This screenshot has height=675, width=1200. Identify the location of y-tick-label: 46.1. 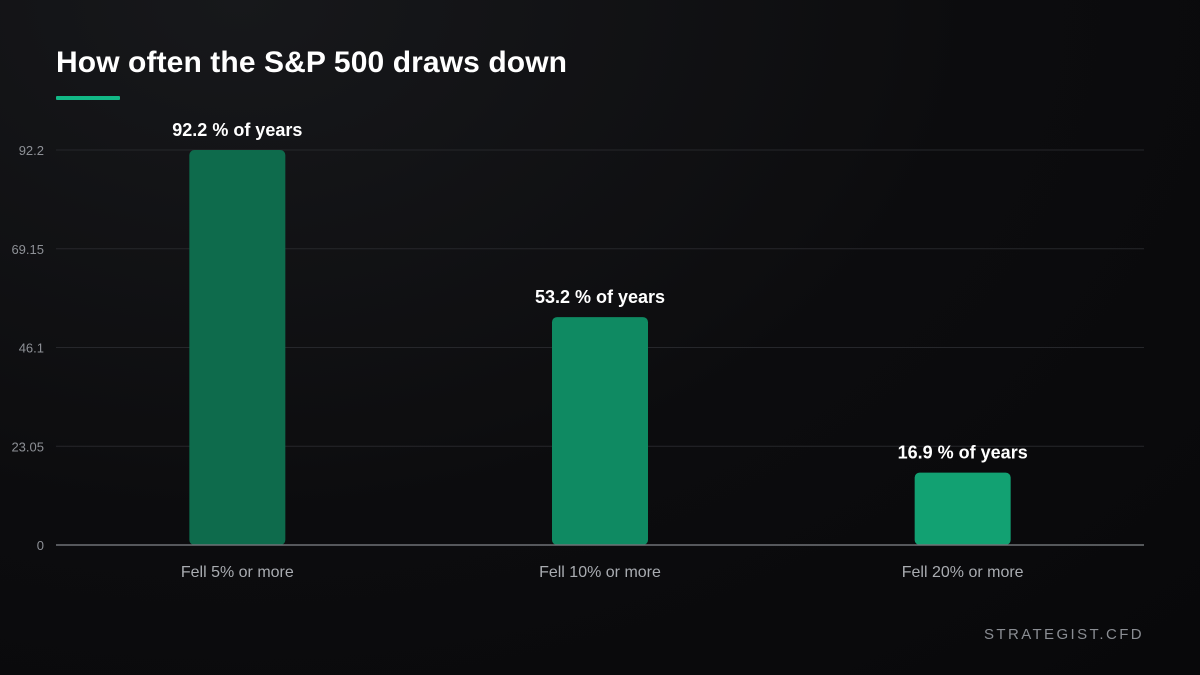
(31, 348).